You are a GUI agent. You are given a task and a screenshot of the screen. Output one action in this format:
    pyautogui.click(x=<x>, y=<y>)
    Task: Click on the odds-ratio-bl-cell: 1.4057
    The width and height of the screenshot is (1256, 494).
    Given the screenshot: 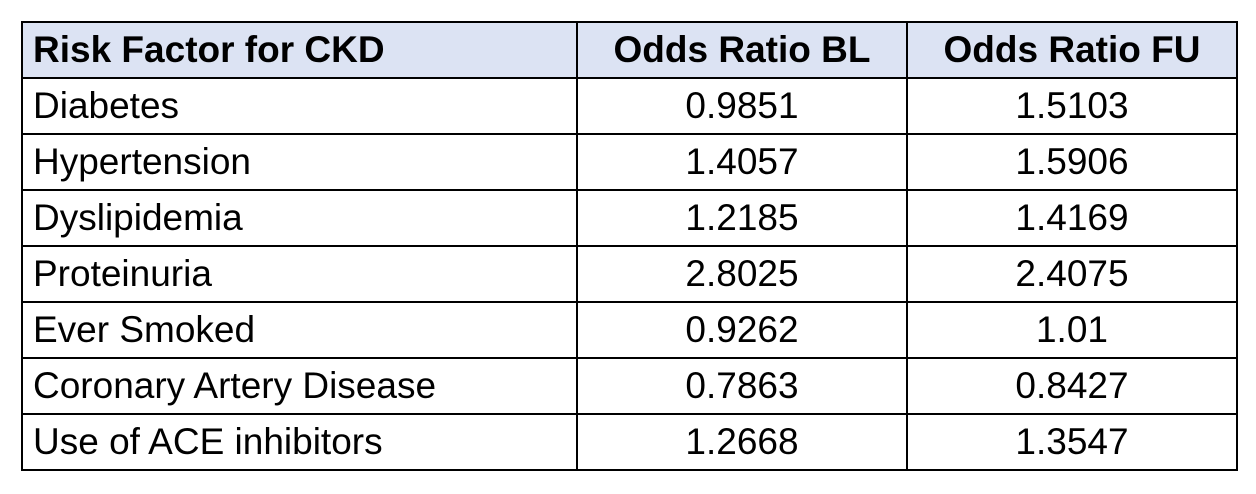 What is the action you would take?
    pyautogui.click(x=742, y=162)
    